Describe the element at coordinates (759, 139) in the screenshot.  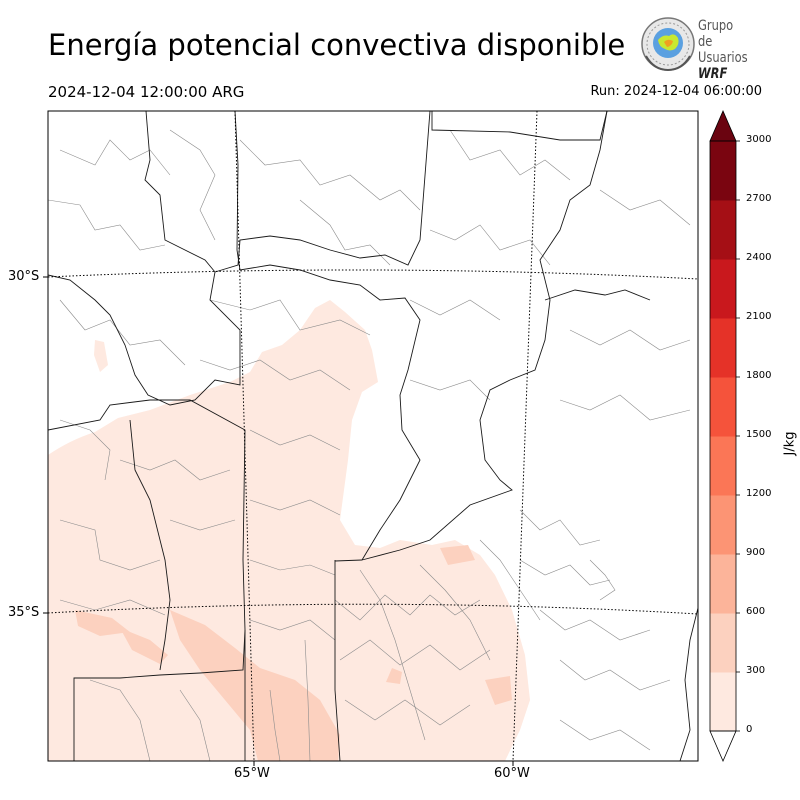
I see `colorbar-tick-label: 3000` at that location.